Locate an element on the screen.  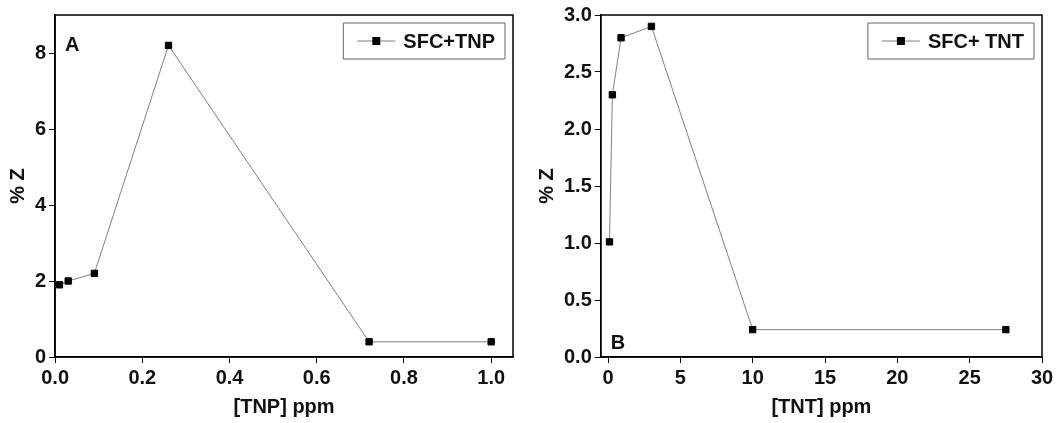
y-tick-label: 0.5 is located at coordinates (577, 298).